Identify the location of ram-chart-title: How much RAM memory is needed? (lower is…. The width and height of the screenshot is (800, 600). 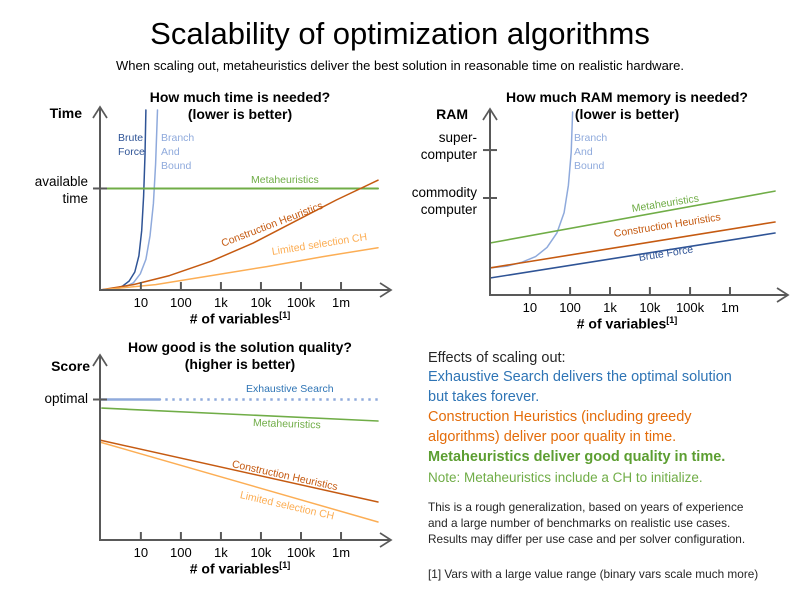
(627, 106).